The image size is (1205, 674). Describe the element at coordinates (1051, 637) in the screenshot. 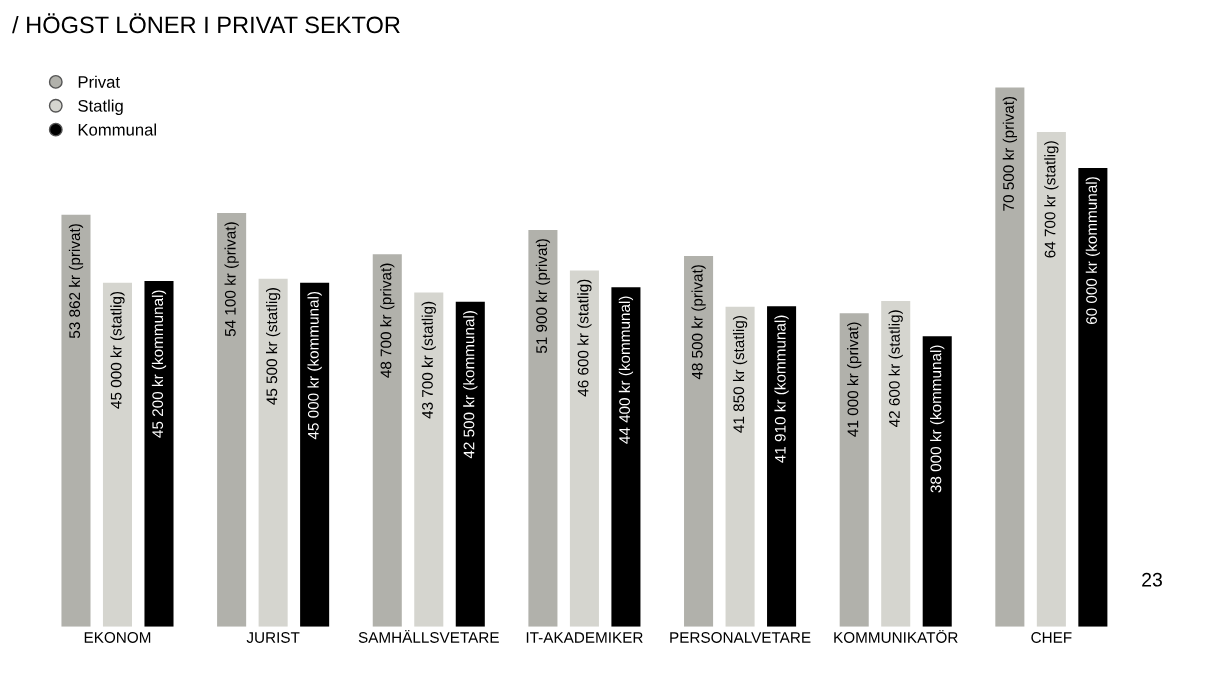

I see `x-tick-label: CHEF` at that location.